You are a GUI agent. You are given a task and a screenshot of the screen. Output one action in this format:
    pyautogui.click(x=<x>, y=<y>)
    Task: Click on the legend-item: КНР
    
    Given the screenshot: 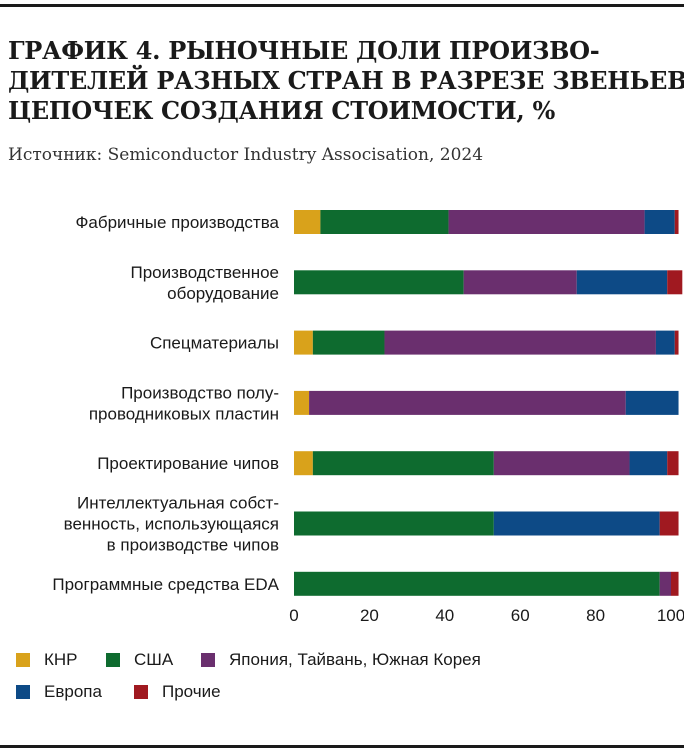 What is the action you would take?
    pyautogui.click(x=47, y=660)
    